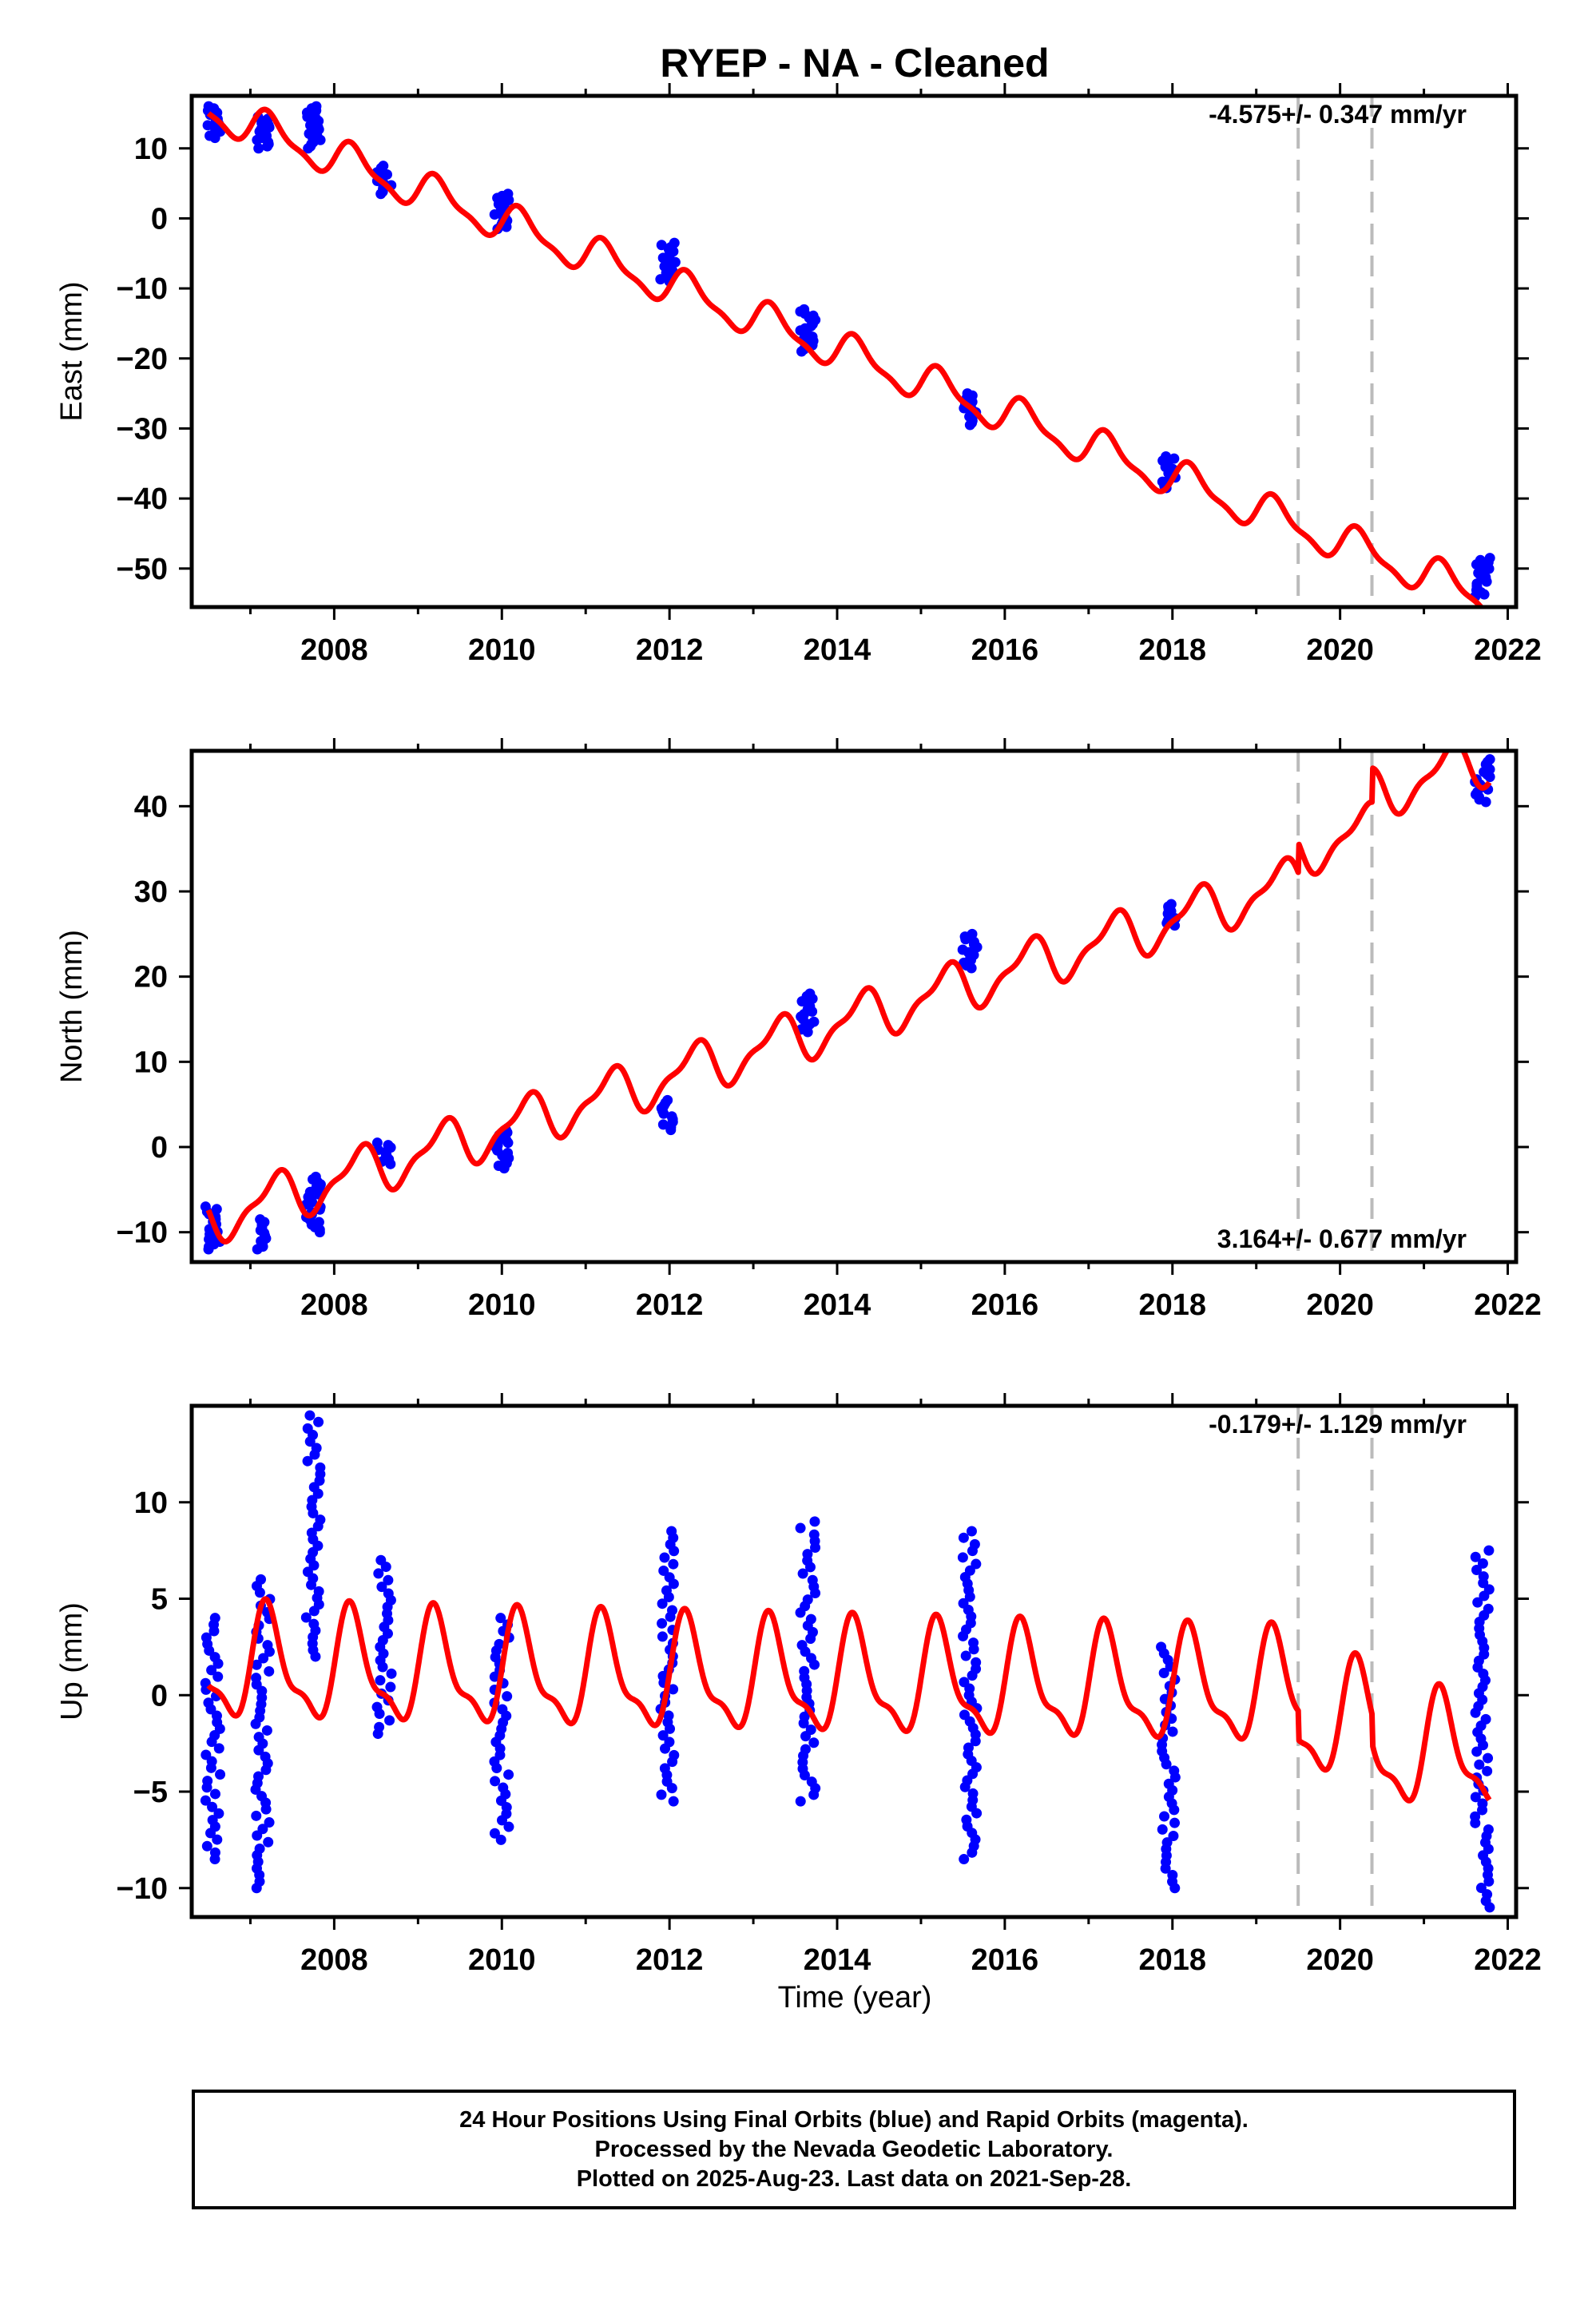  I want to click on y-tick-label: 5, so click(159, 1600).